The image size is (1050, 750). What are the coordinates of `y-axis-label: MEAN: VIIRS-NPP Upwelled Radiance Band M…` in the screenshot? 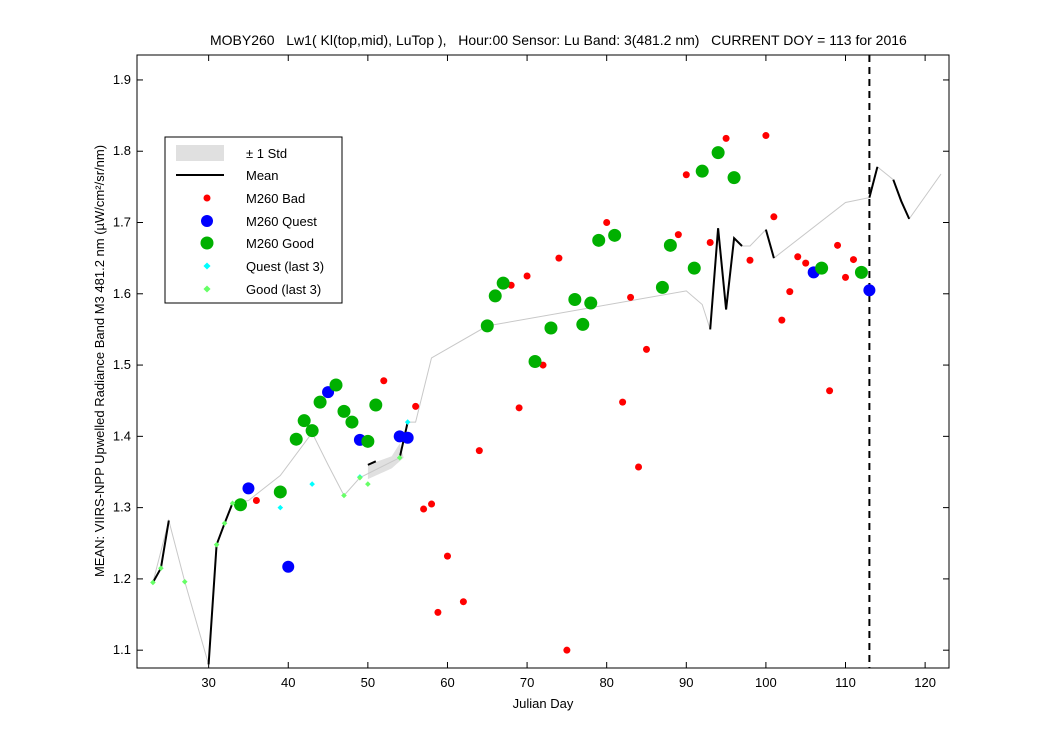 It's located at (99, 361).